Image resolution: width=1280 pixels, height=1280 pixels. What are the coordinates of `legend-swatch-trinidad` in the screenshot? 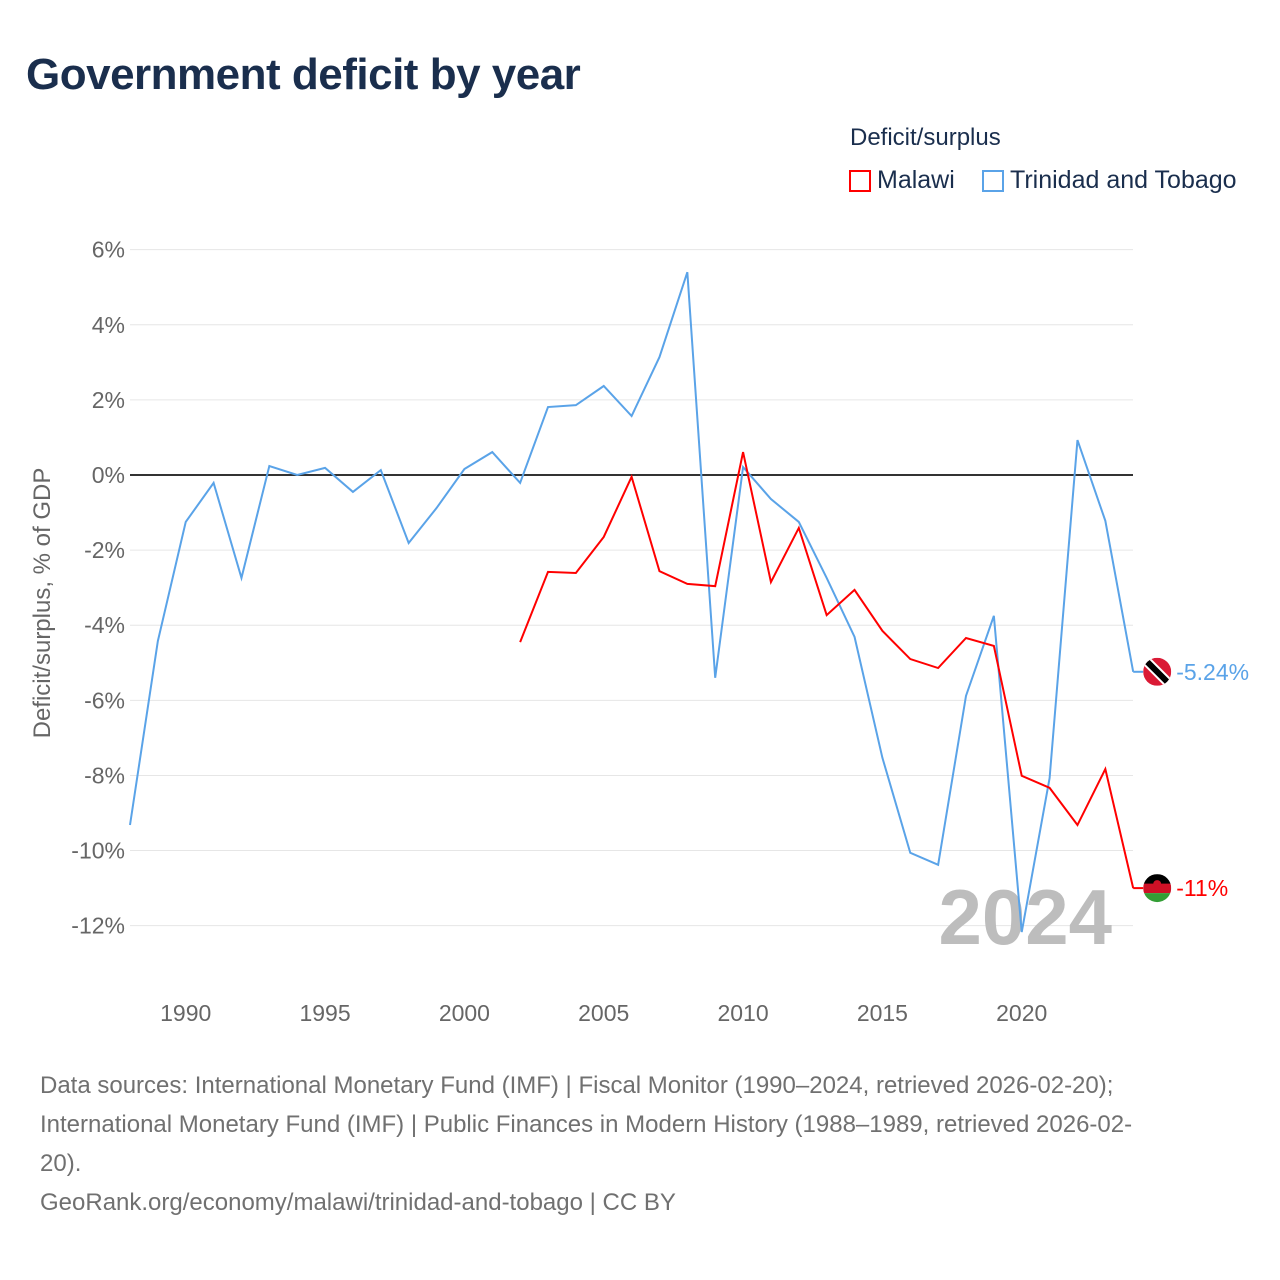 It's located at (993, 180).